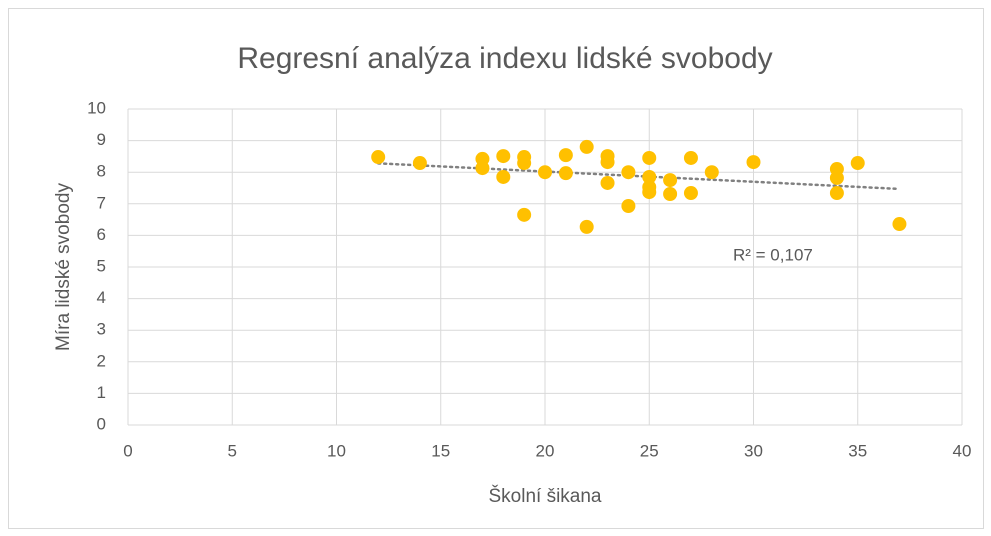  Describe the element at coordinates (504, 58) in the screenshot. I see `chart-title: Regresní analýza indexu lidské svobody` at that location.